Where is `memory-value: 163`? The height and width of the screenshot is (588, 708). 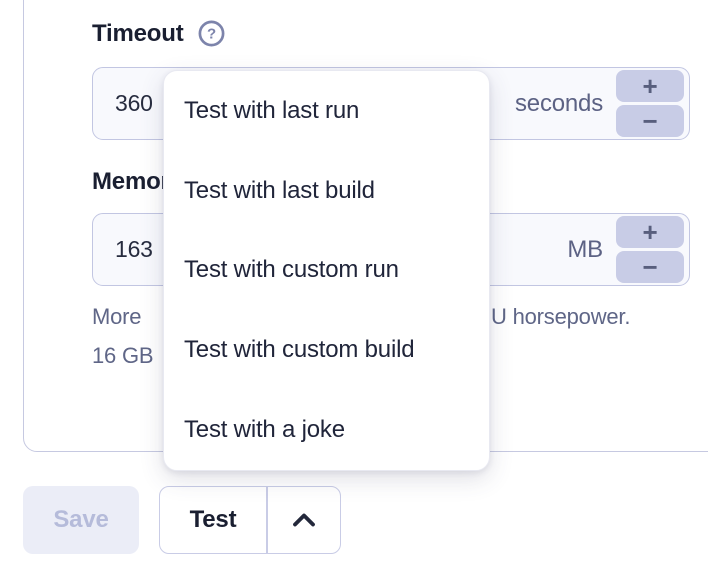
memory-value: 163 is located at coordinates (134, 249).